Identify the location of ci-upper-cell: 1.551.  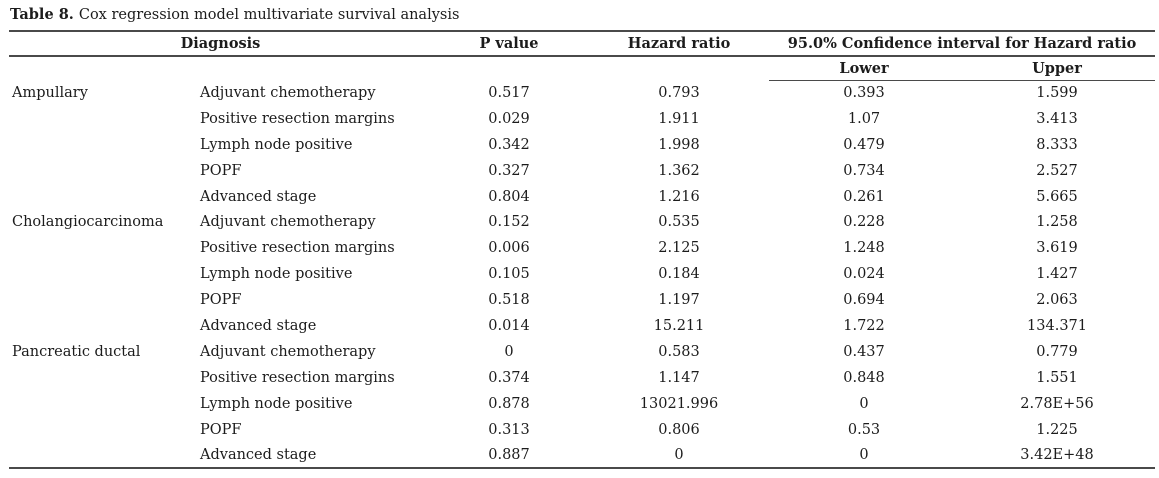
(1057, 377).